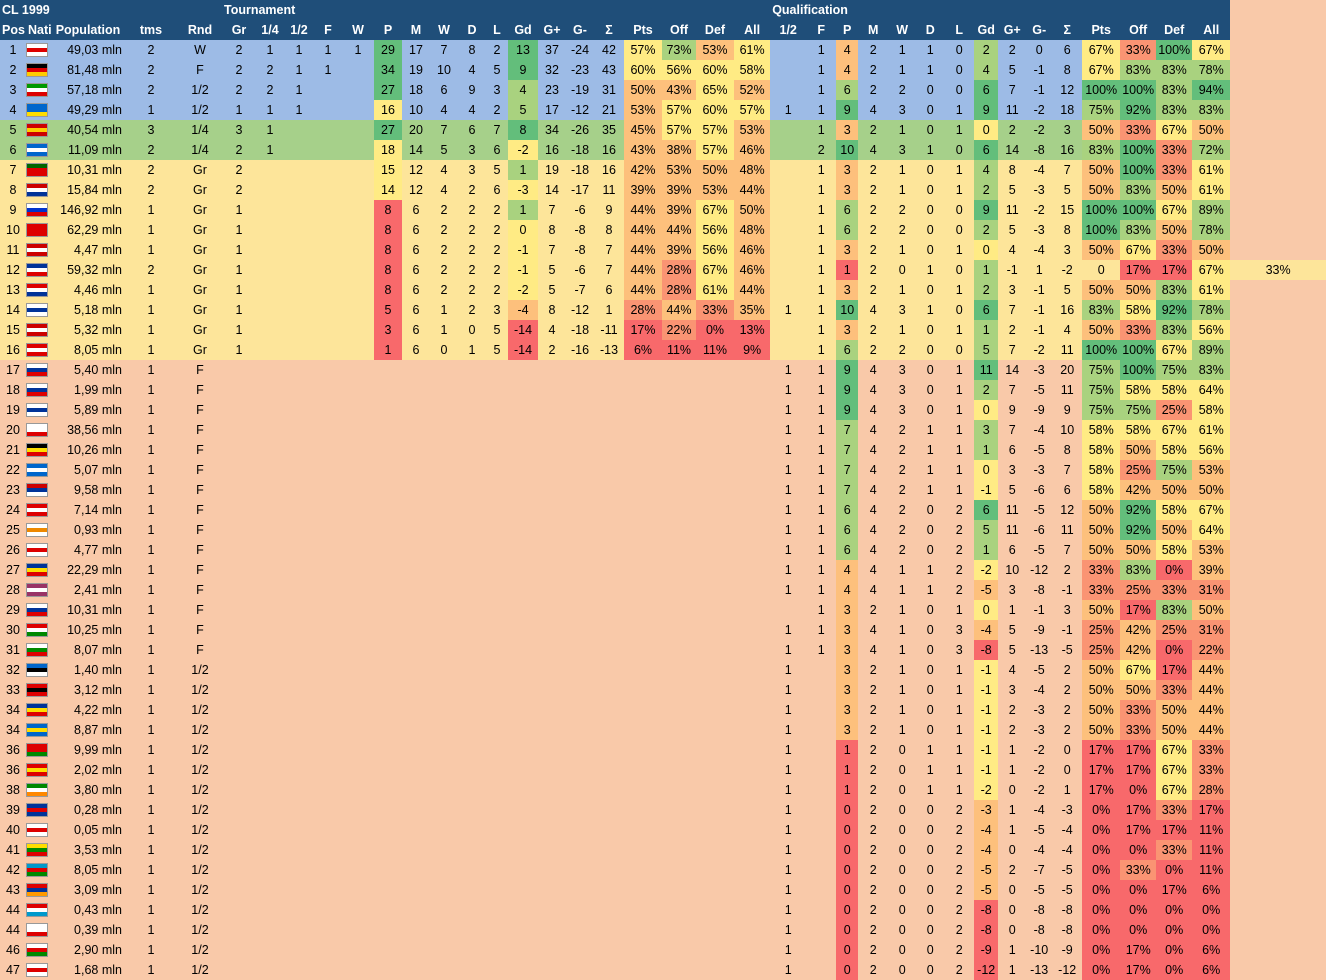  Describe the element at coordinates (1138, 30) in the screenshot. I see `column-header: Off` at that location.